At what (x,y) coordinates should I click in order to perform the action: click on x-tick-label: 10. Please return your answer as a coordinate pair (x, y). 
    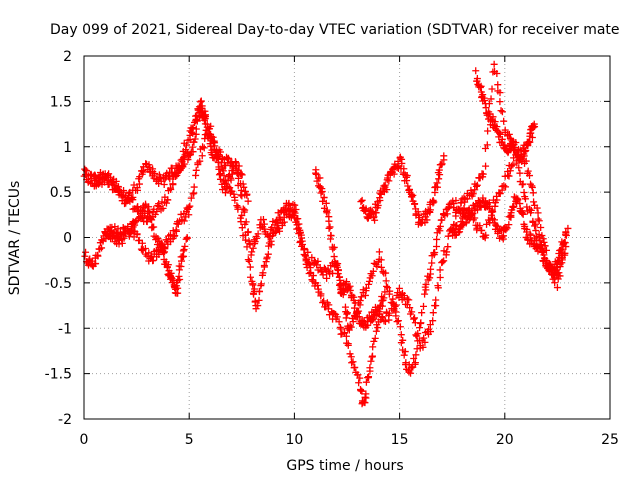
    Looking at the image, I should click on (294, 440).